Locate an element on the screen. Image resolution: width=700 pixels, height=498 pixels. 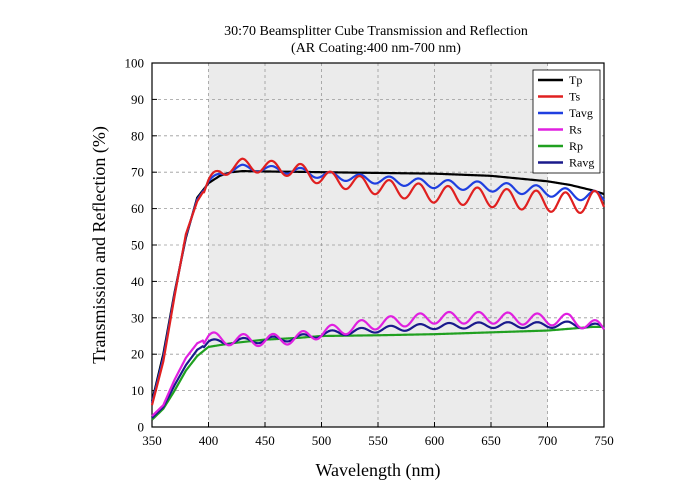
legend-label-rs: Rs is located at coordinates (575, 130).